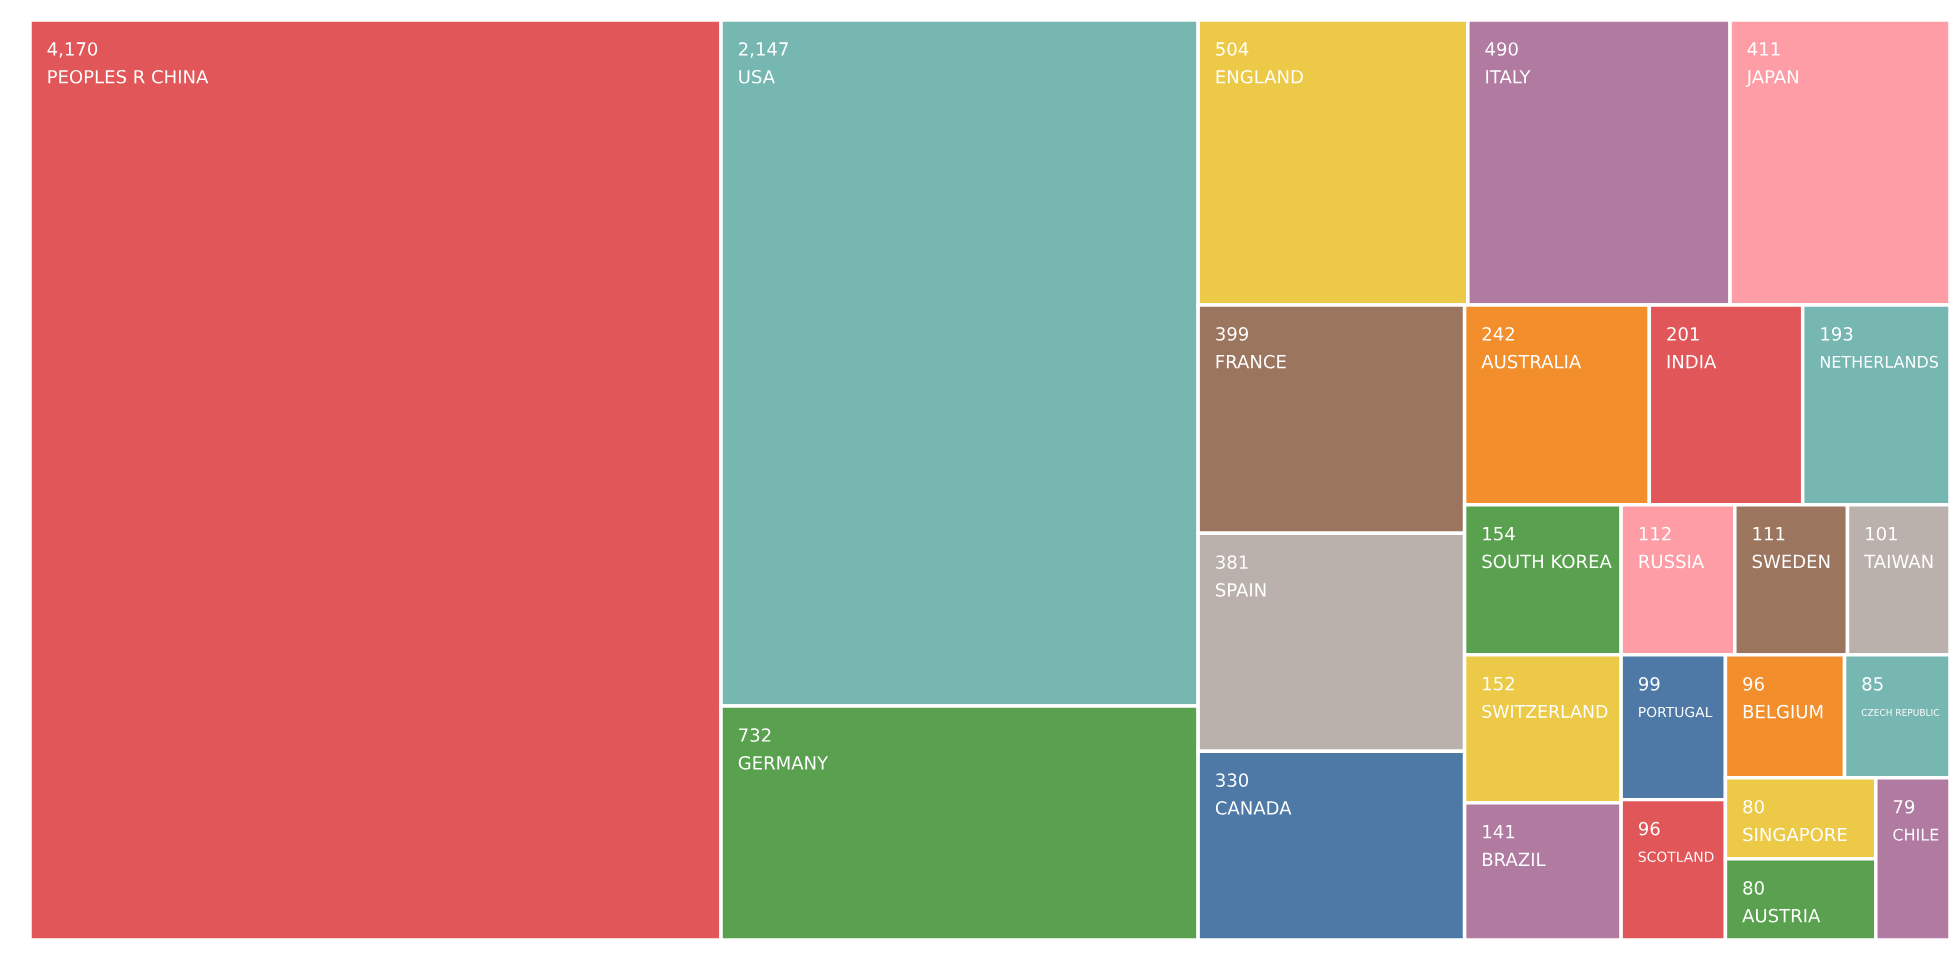 The image size is (1960, 960). What do you see at coordinates (1498, 683) in the screenshot?
I see `data-label: 152` at bounding box center [1498, 683].